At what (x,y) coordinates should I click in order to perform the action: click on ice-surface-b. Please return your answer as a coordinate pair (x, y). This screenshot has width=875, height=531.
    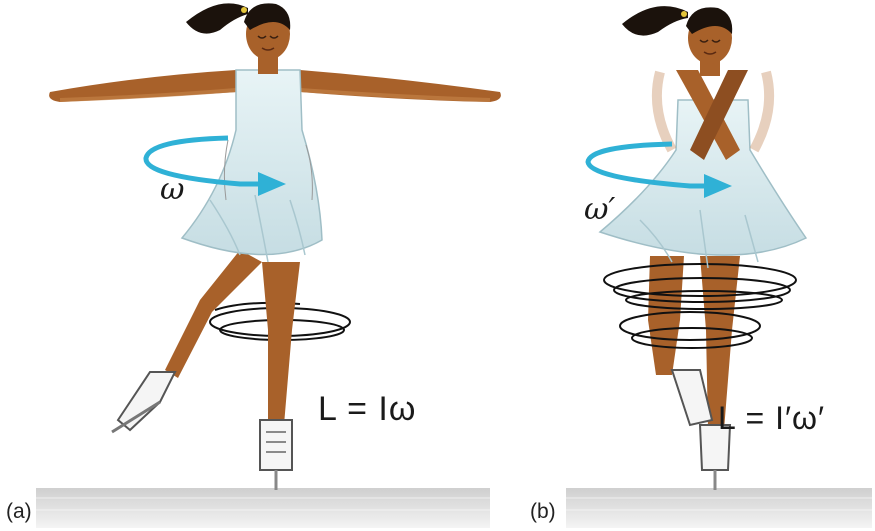
    Looking at the image, I should click on (719, 508).